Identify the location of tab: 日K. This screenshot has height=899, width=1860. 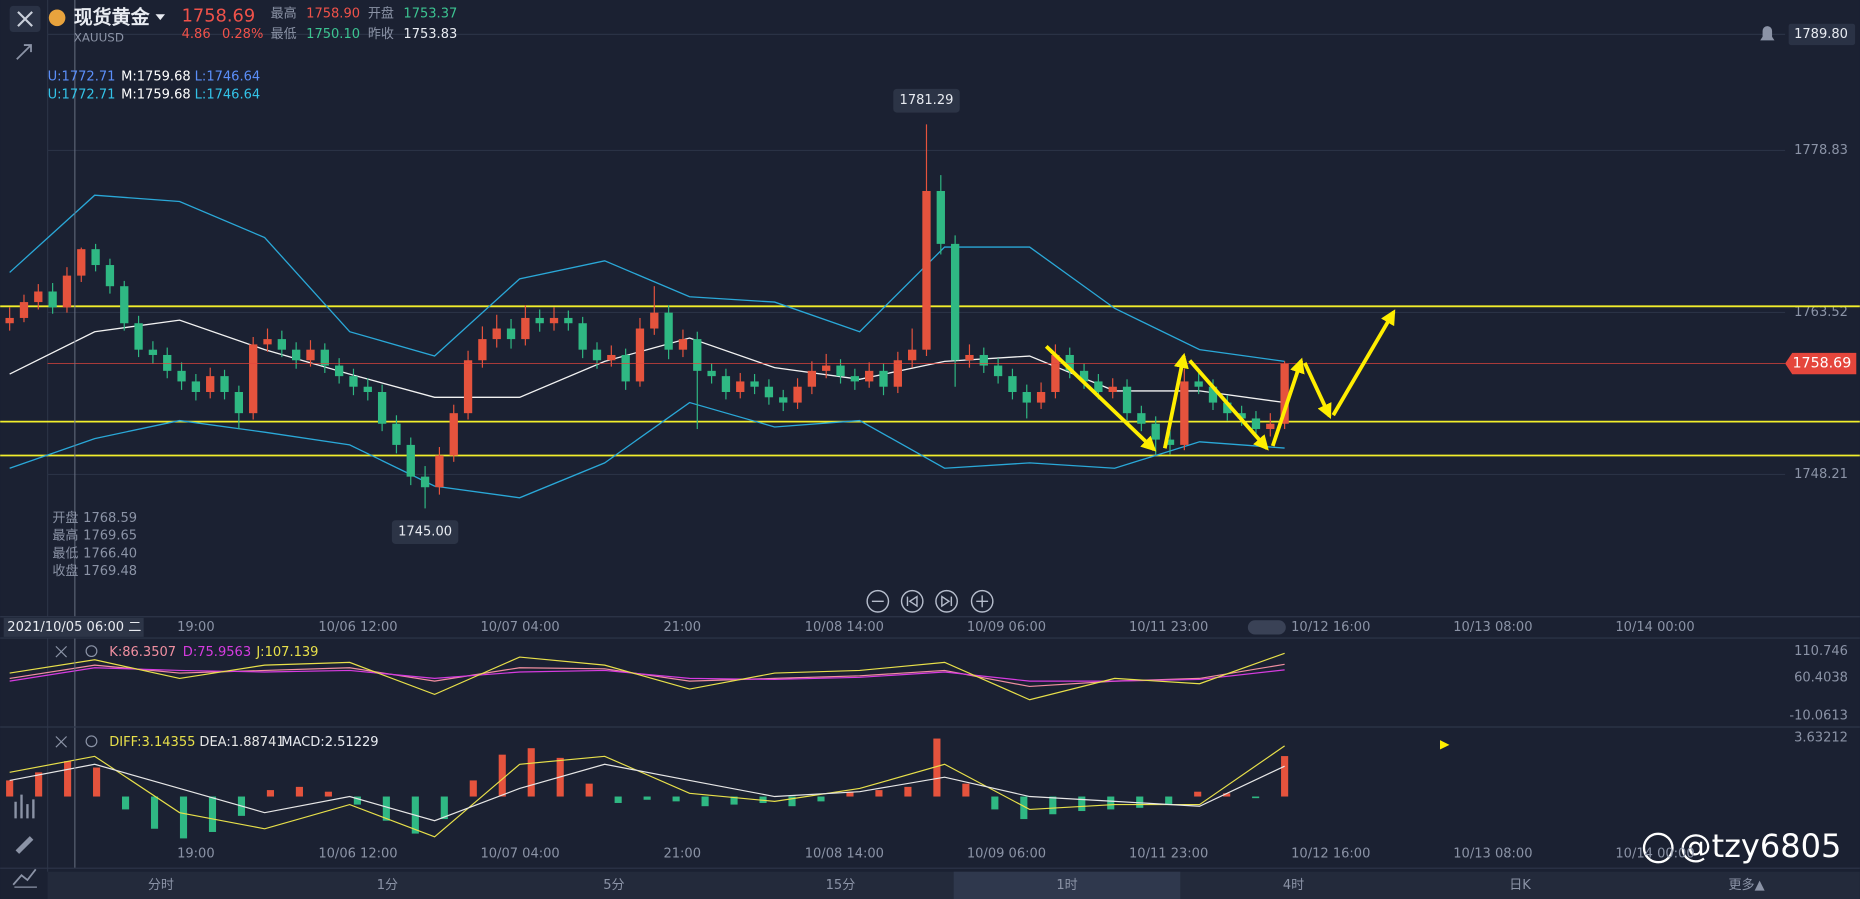
(1520, 885).